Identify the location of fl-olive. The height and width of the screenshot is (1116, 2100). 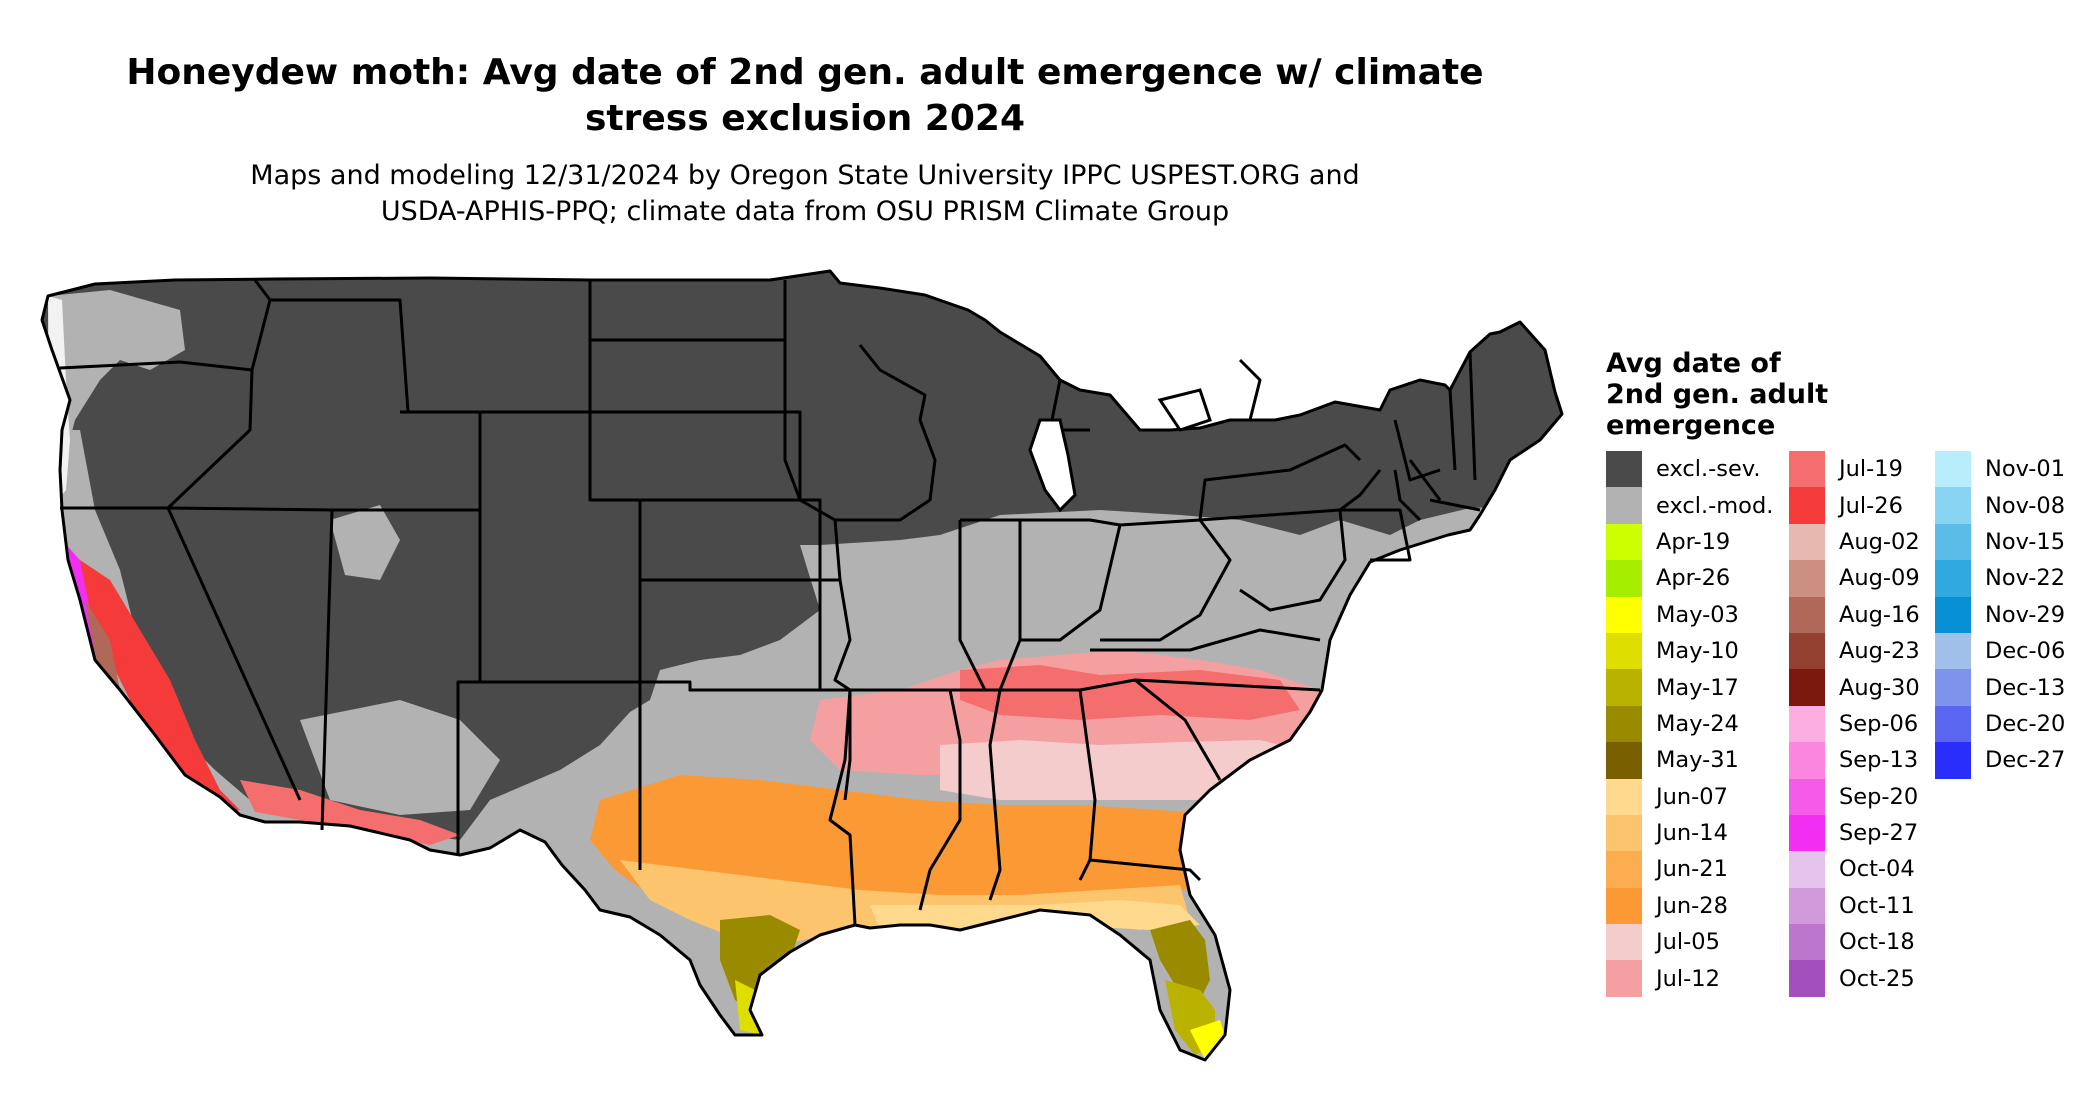
(1180, 960).